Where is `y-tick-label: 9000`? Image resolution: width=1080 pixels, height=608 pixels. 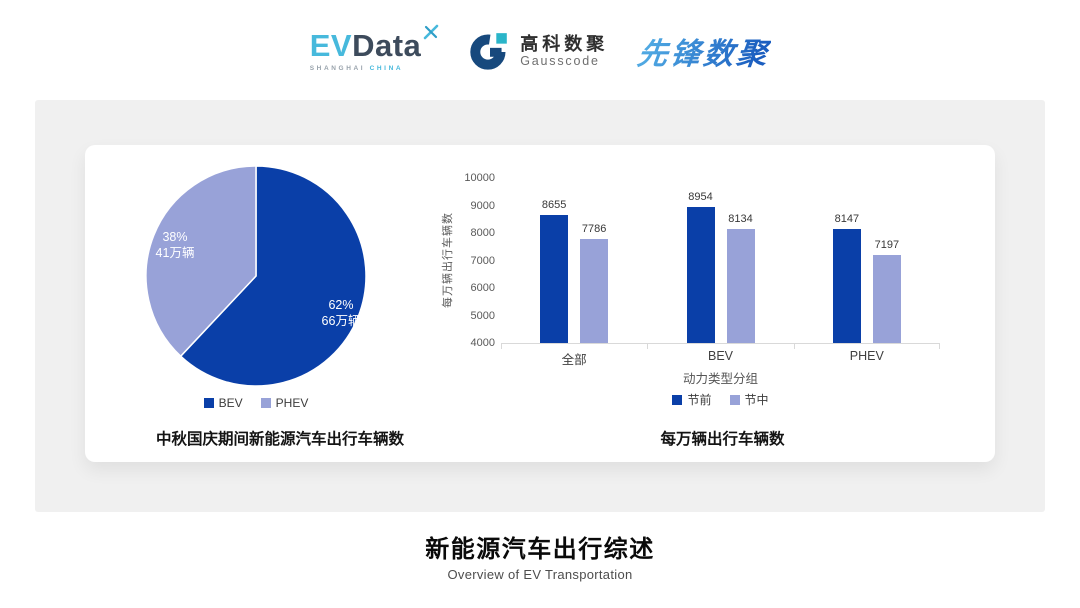 y-tick-label: 9000 is located at coordinates (482, 205).